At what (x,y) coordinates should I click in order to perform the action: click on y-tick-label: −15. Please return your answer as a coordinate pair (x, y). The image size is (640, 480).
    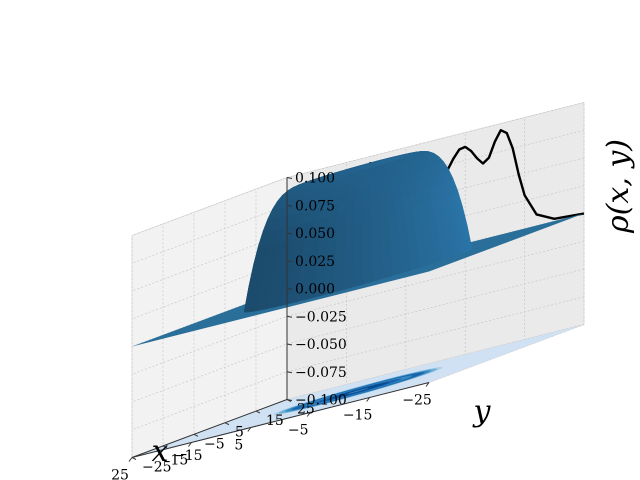
    Looking at the image, I should click on (188, 456).